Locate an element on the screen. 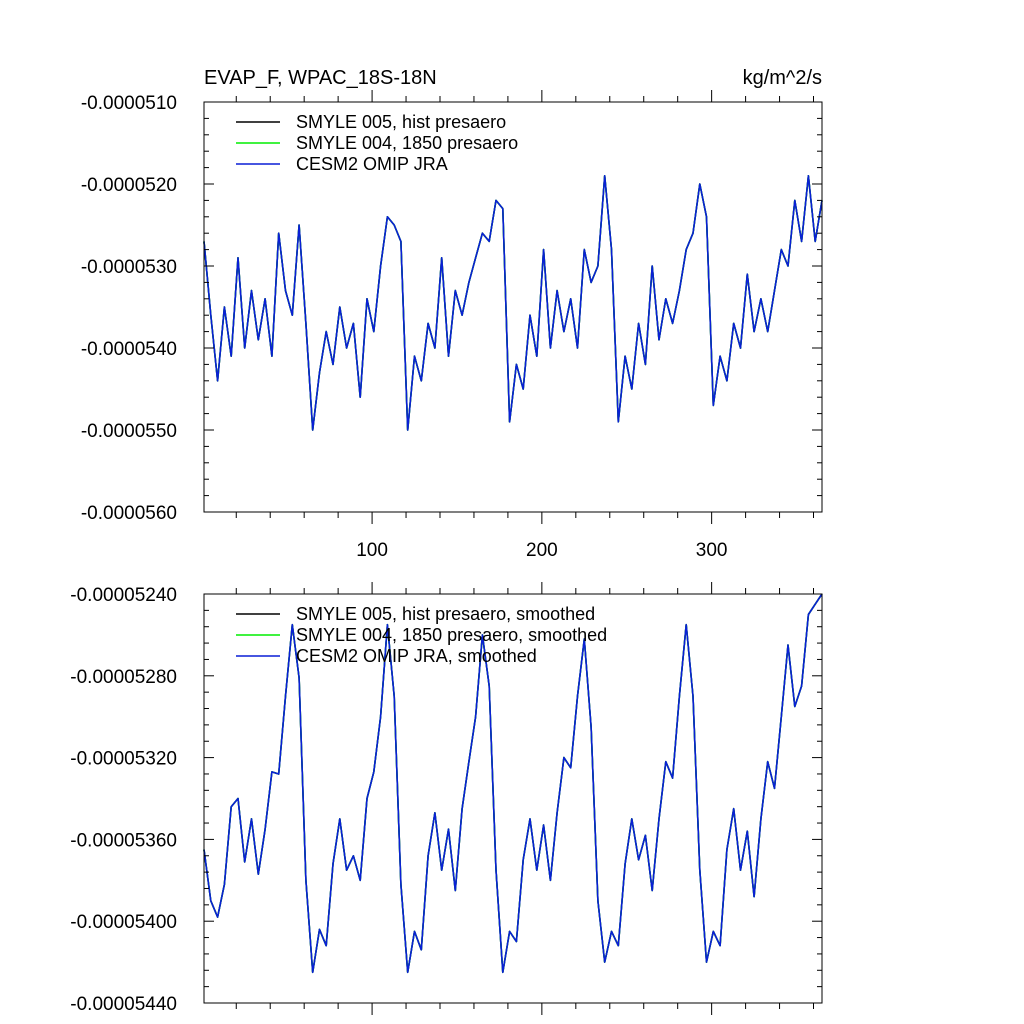 The height and width of the screenshot is (1024, 1024). top-chart-units: kg/m^2/s is located at coordinates (782, 78).